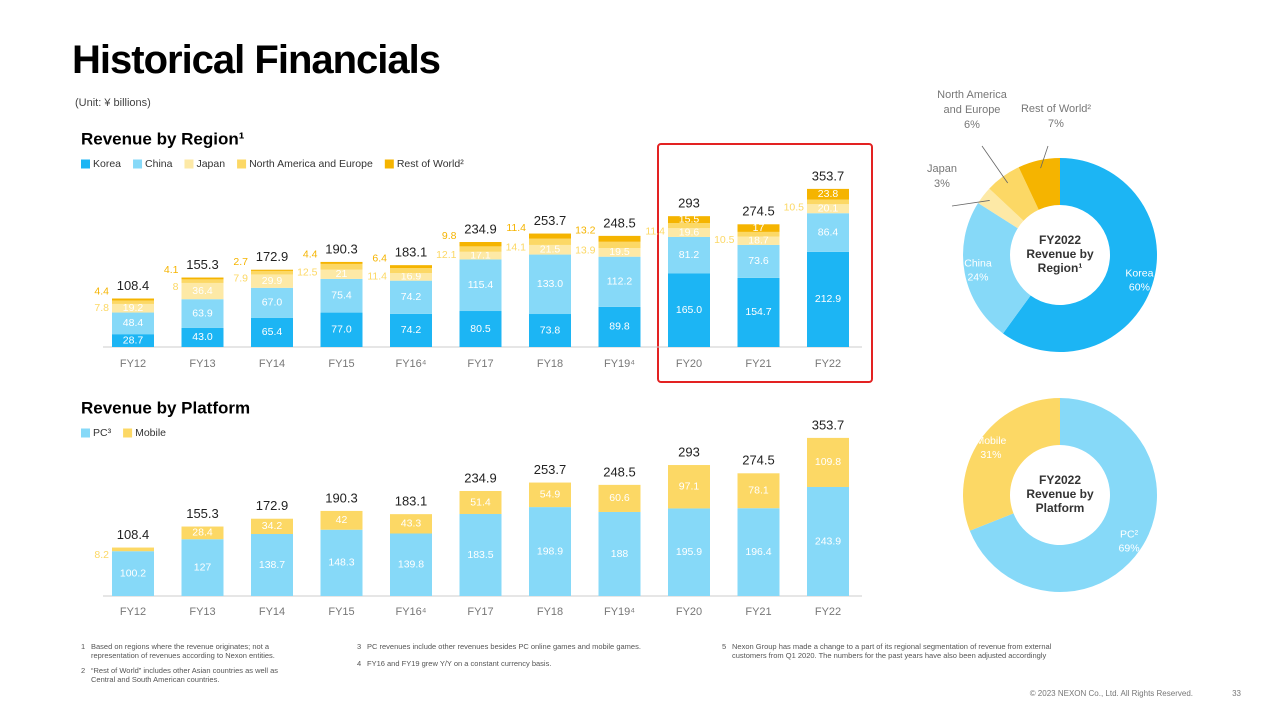  What do you see at coordinates (341, 563) in the screenshot?
I see `value-label: 148.3` at bounding box center [341, 563].